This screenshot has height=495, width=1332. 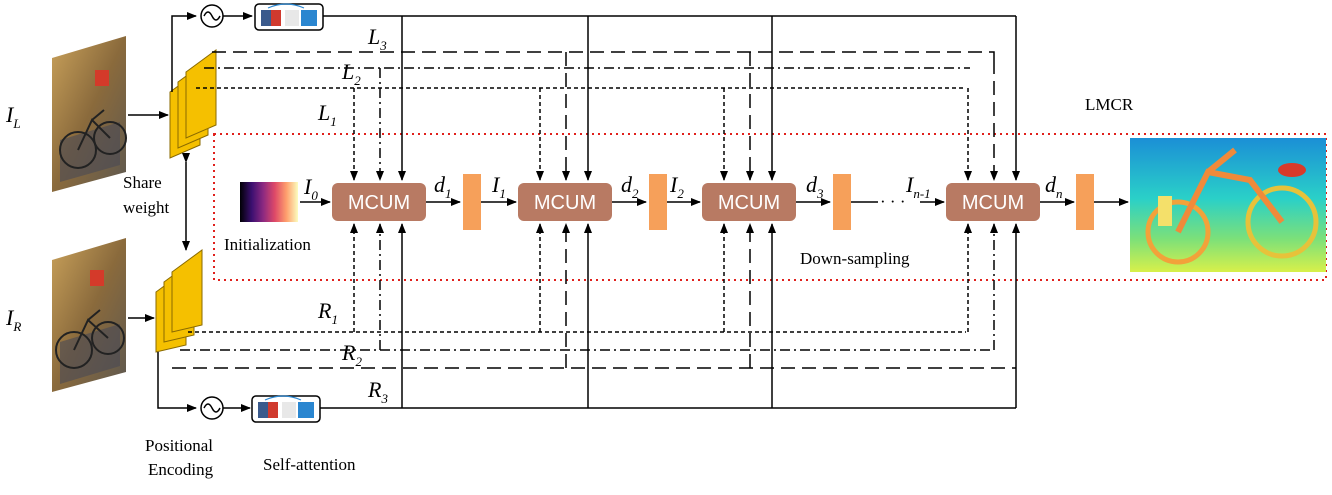 I want to click on mcum-module-3: MCUM, so click(x=749, y=202).